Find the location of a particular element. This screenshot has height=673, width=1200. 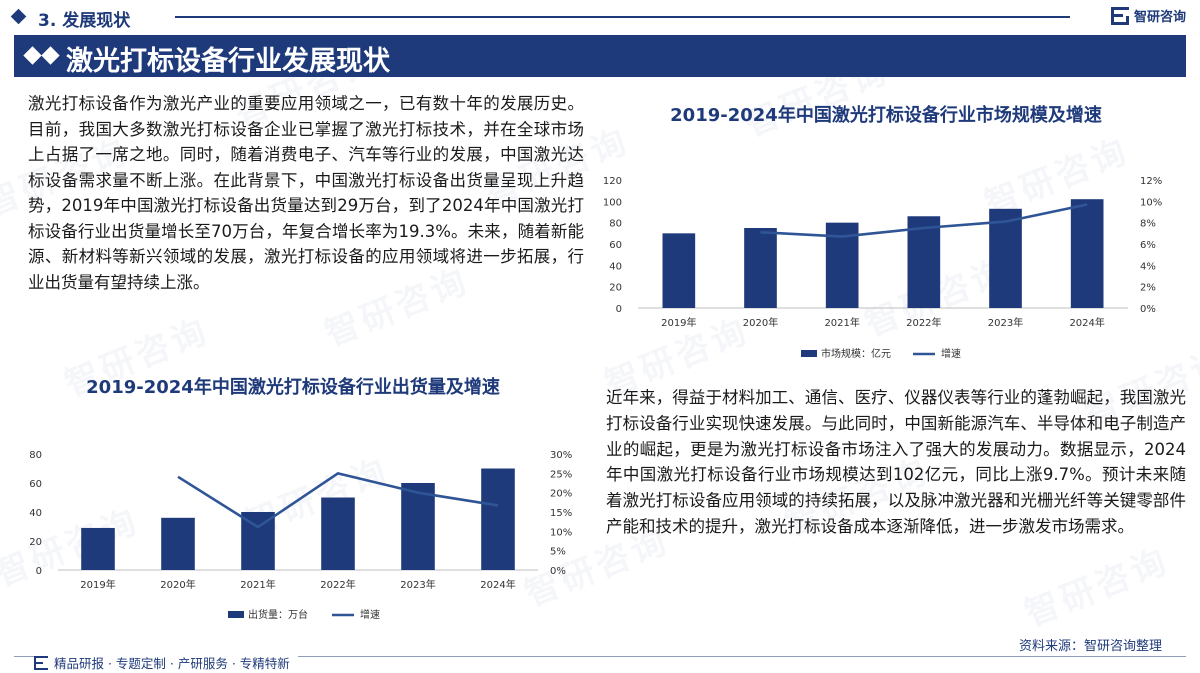

y-left-tick-label: 100 is located at coordinates (612, 202).